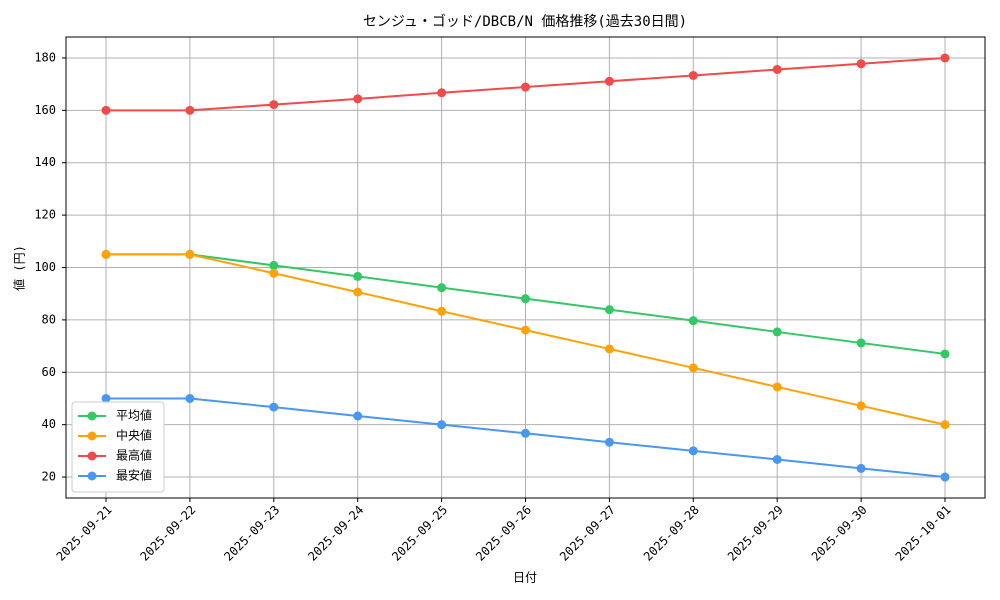  What do you see at coordinates (134, 415) in the screenshot?
I see `legend-label: 平均値` at bounding box center [134, 415].